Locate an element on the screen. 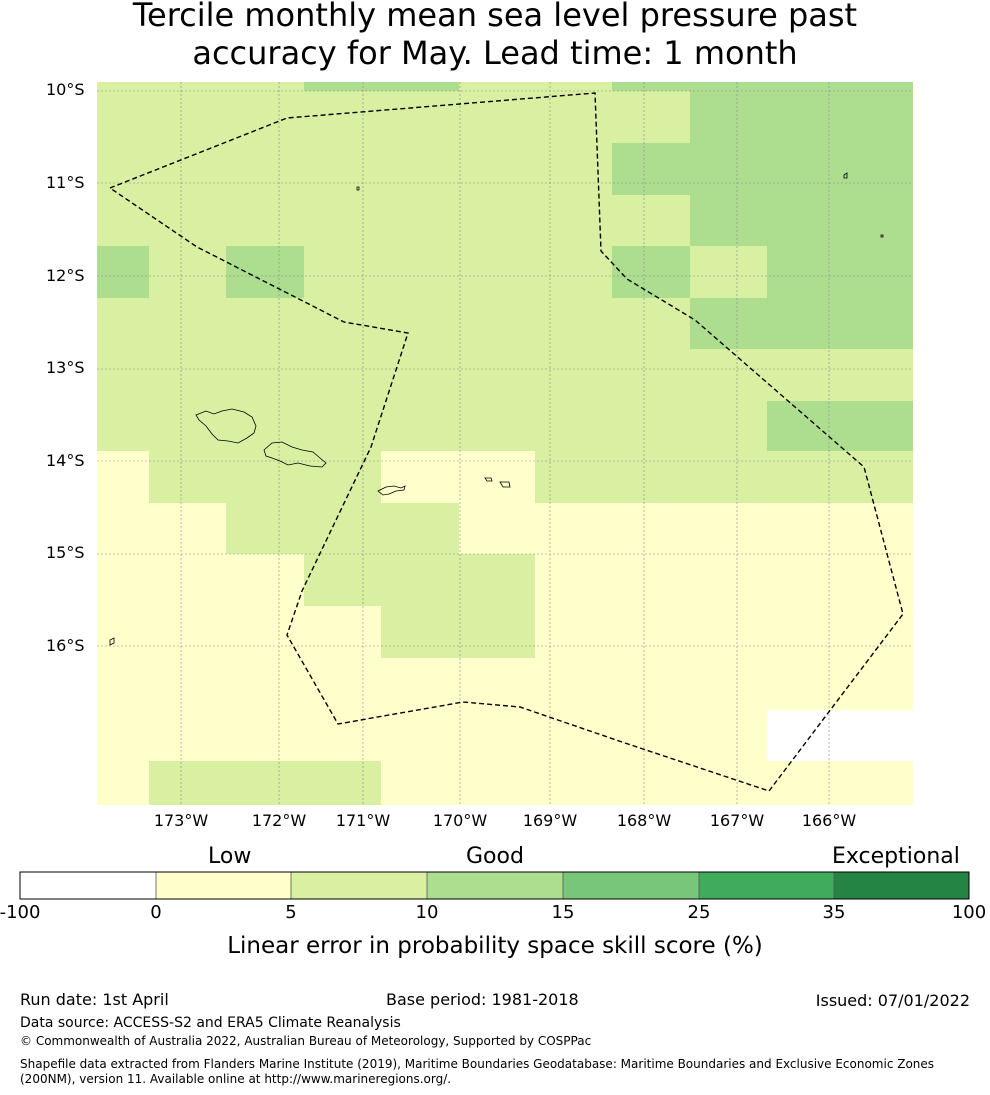  lon-label: 167°W is located at coordinates (737, 820).